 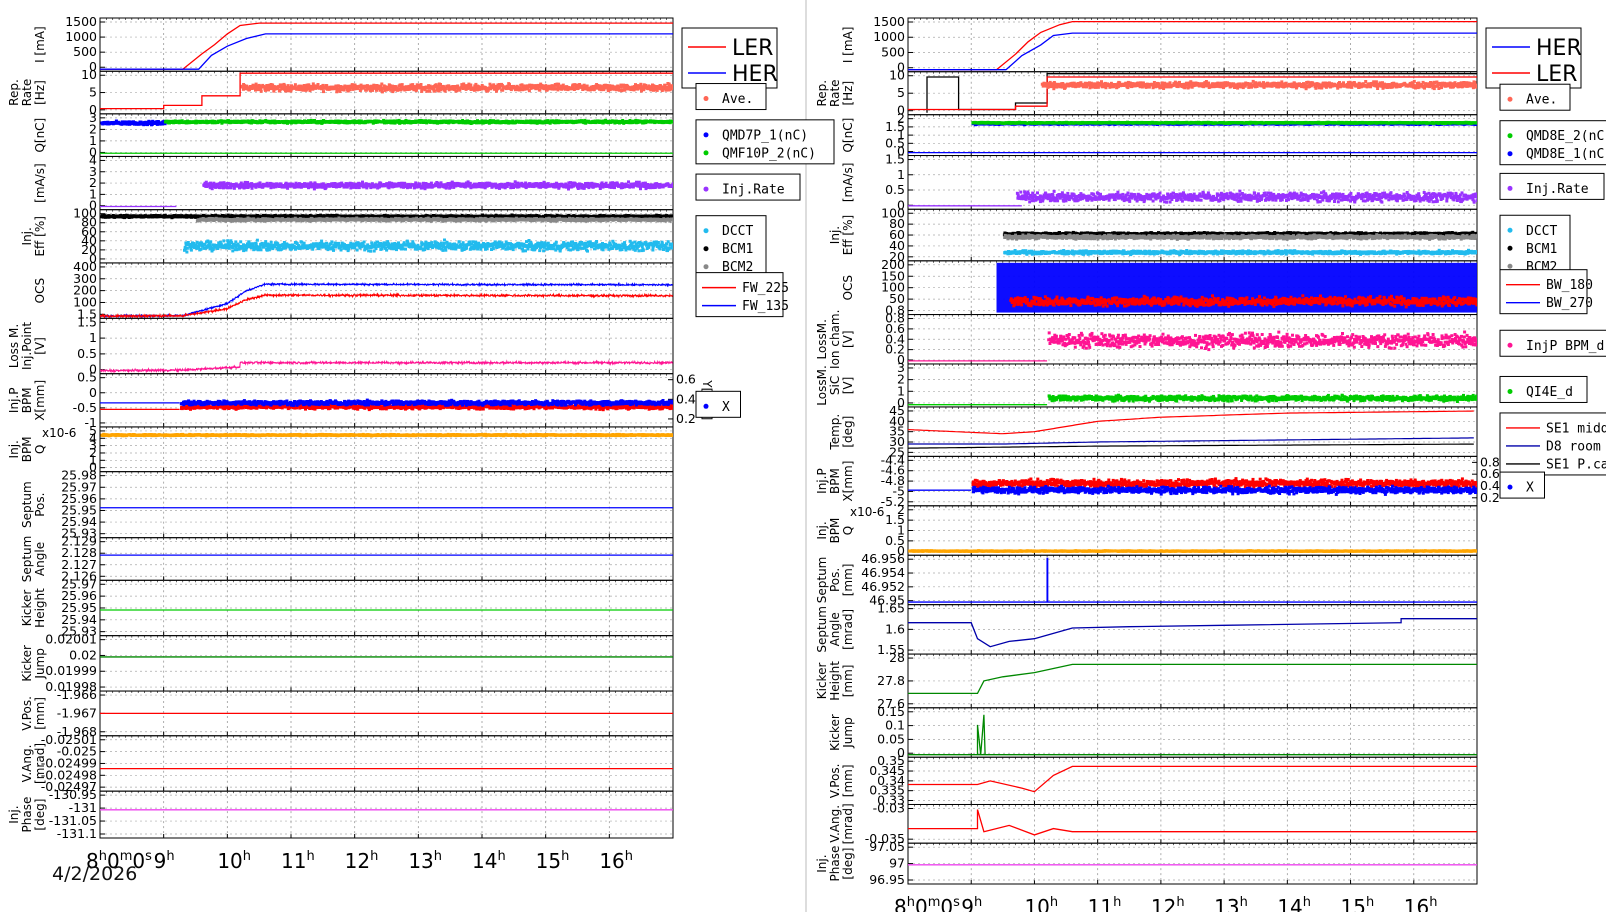 I want to click on y-tick-label: 2, so click(x=93, y=128).